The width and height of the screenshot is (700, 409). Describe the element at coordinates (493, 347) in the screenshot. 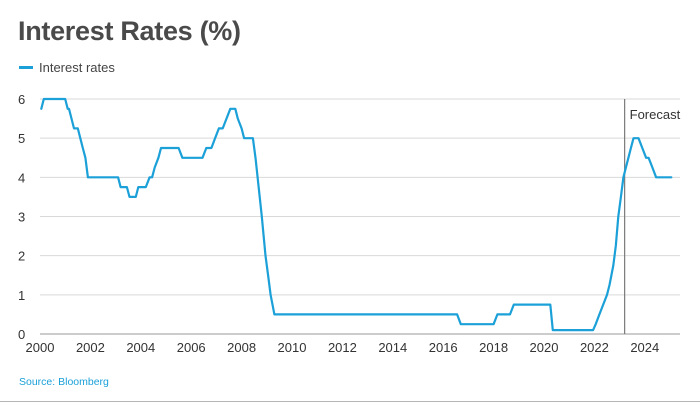

I see `x-tick-label: 2018` at that location.